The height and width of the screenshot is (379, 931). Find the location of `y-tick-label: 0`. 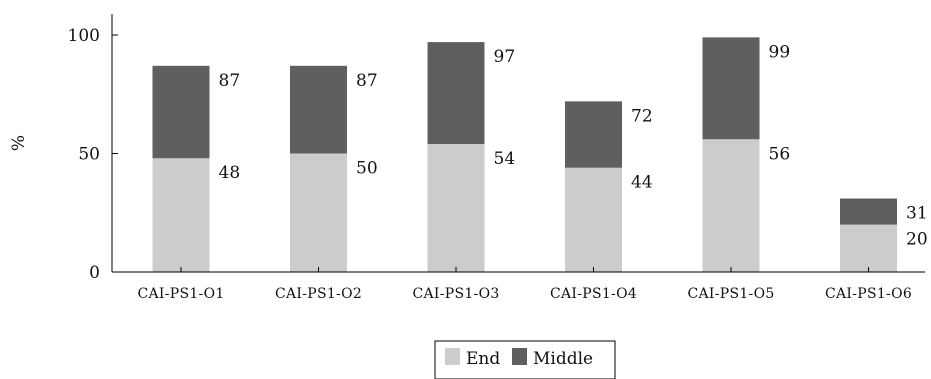

y-tick-label: 0 is located at coordinates (94, 273).